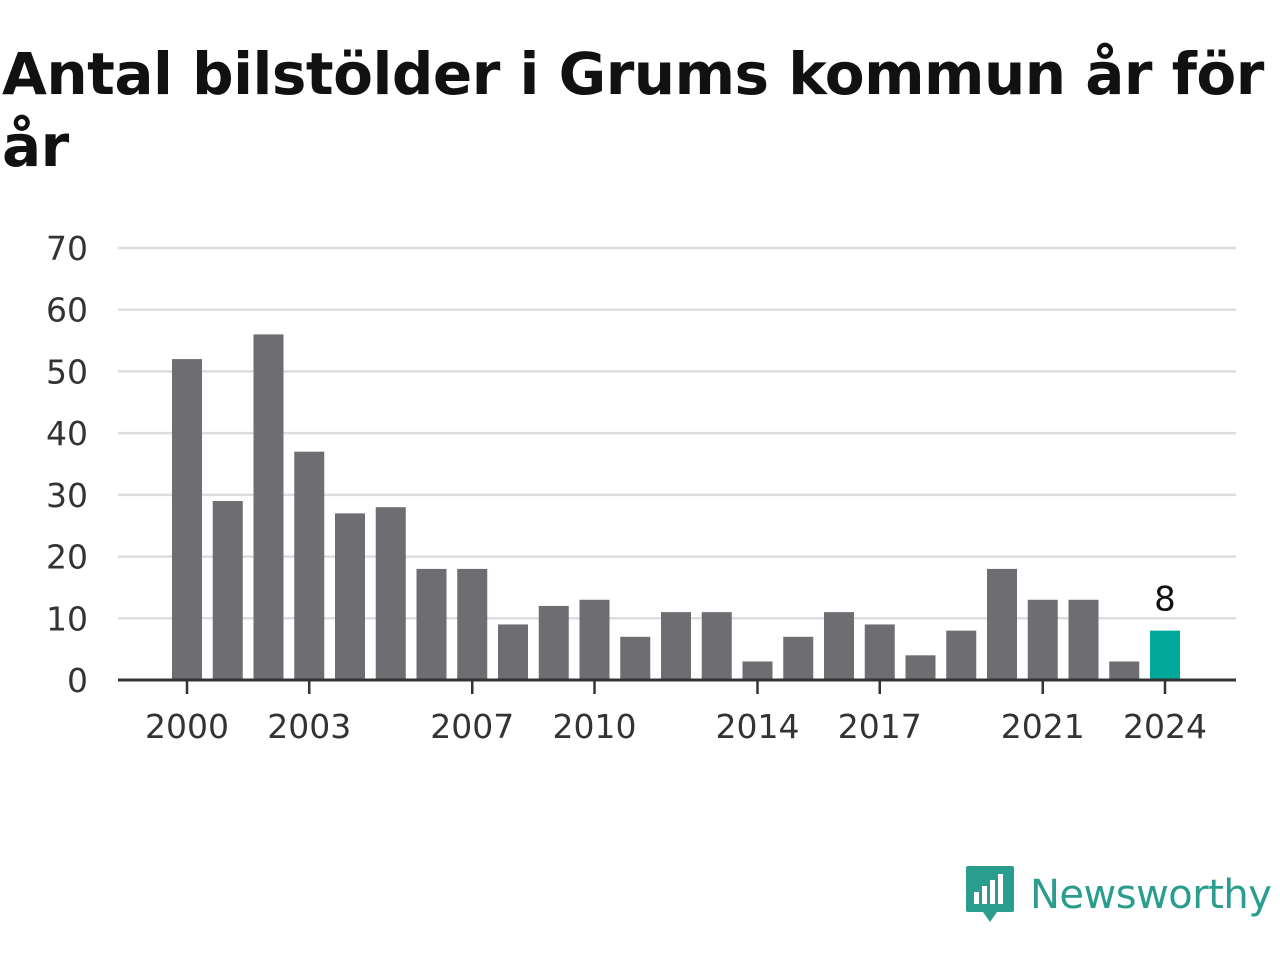 The height and width of the screenshot is (960, 1280). I want to click on bar-2018, so click(920, 667).